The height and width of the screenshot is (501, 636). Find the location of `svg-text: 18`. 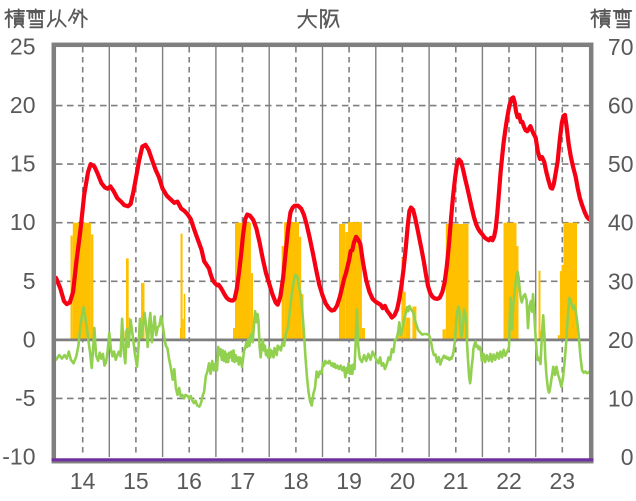

svg-text: 18 is located at coordinates (296, 481).